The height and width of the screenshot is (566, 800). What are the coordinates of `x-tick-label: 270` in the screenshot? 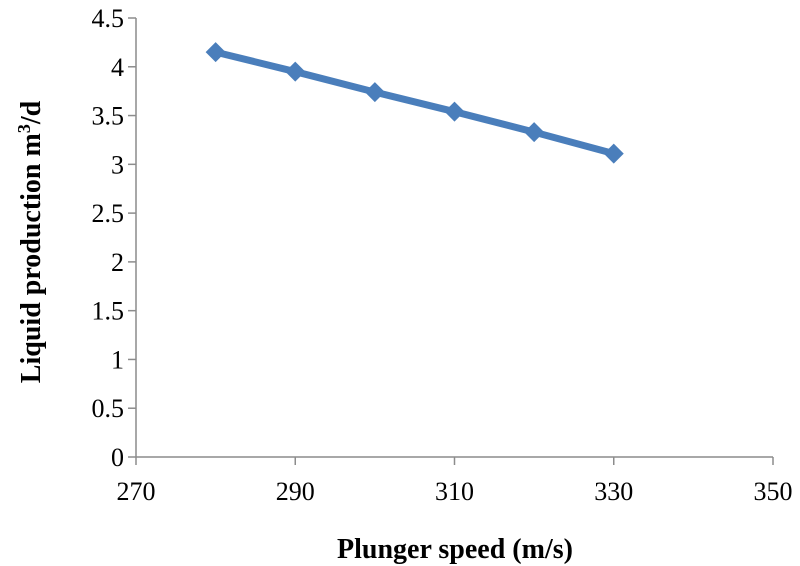 It's located at (136, 491).